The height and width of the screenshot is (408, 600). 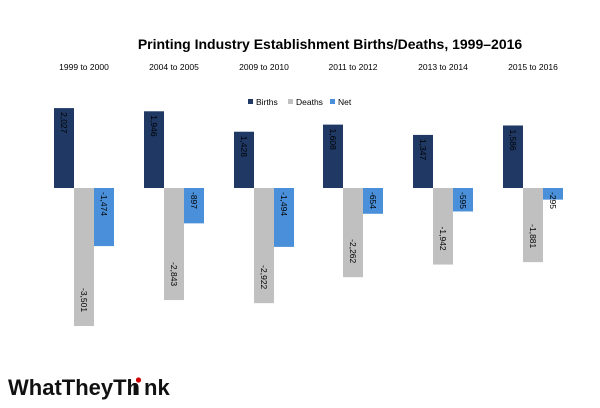 What do you see at coordinates (194, 200) in the screenshot?
I see `data-label-net: -897` at bounding box center [194, 200].